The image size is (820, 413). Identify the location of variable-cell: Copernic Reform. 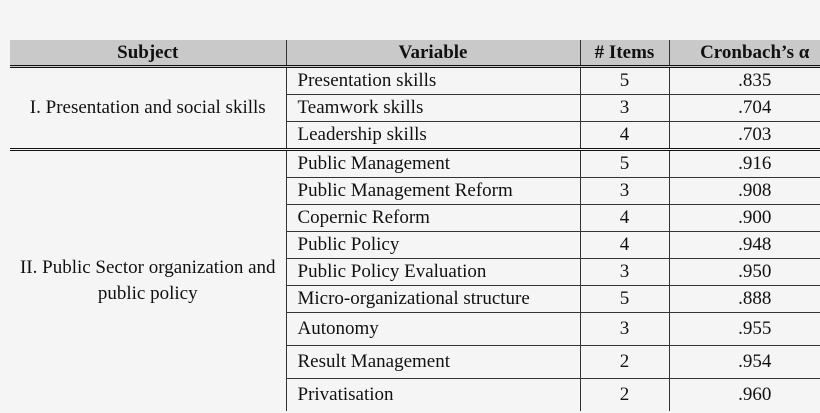
(432, 218).